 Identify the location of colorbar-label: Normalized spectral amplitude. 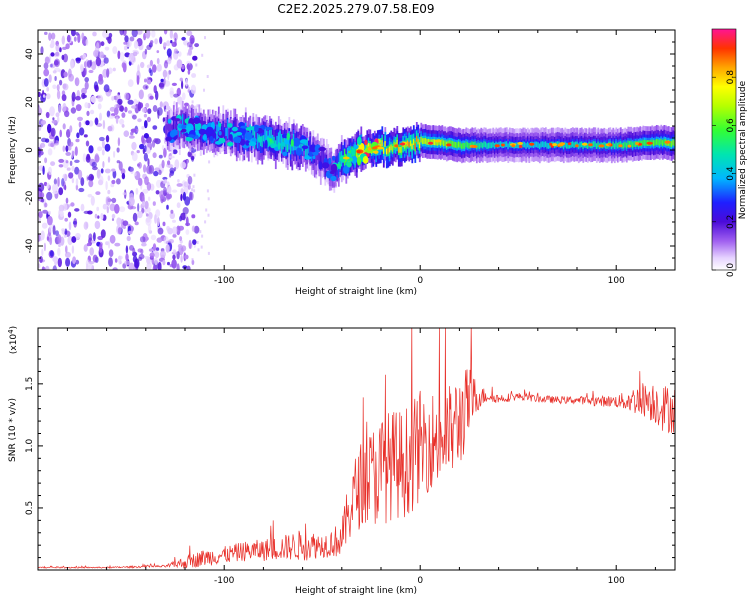
(743, 149).